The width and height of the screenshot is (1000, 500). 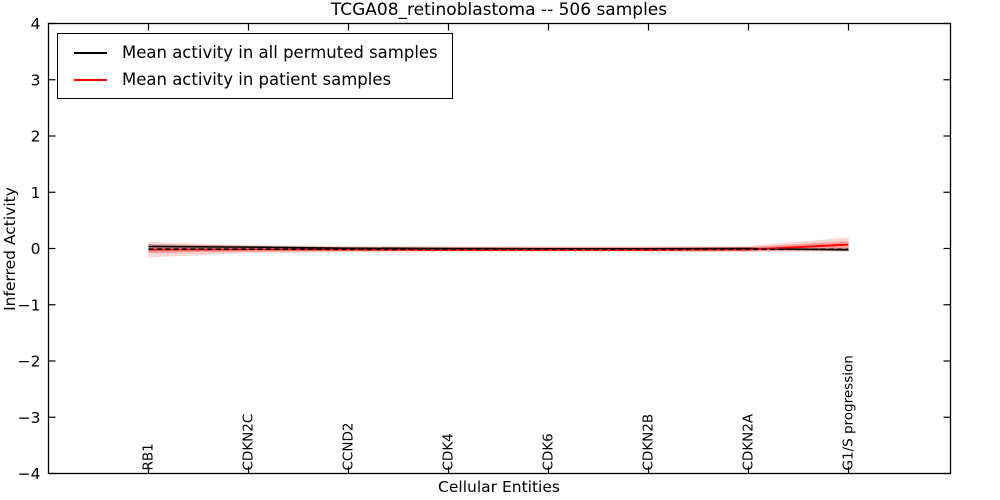 I want to click on x-tick-label: CDK6, so click(x=548, y=451).